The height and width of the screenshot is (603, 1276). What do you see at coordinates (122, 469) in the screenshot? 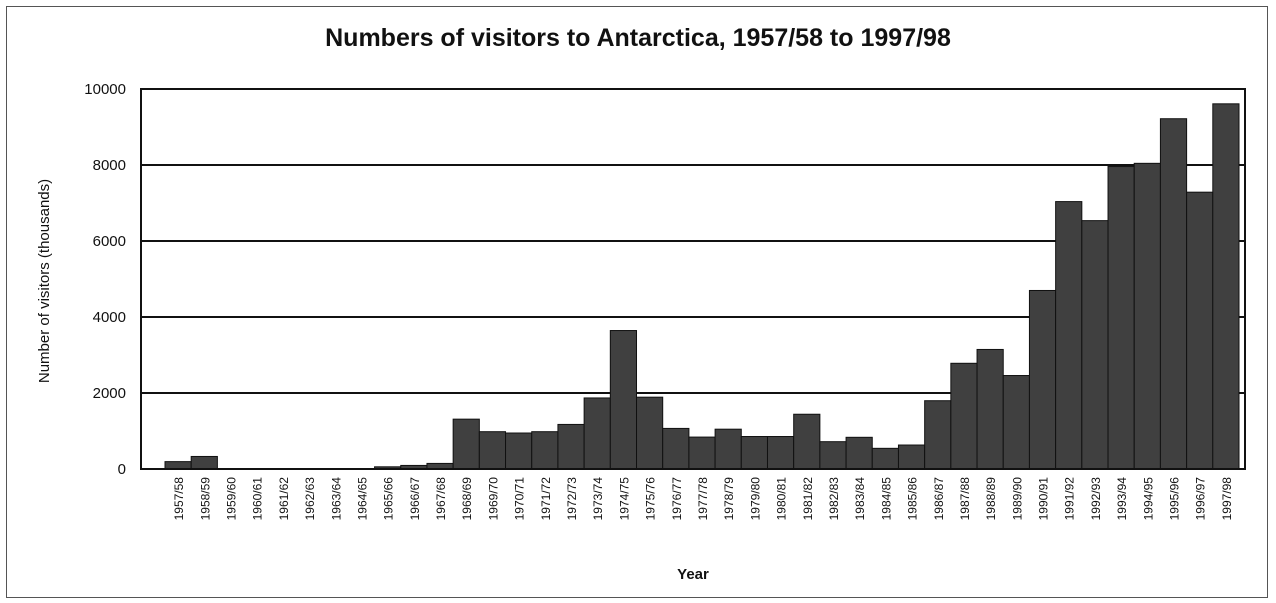
I see `y-tick-label: 0` at bounding box center [122, 469].